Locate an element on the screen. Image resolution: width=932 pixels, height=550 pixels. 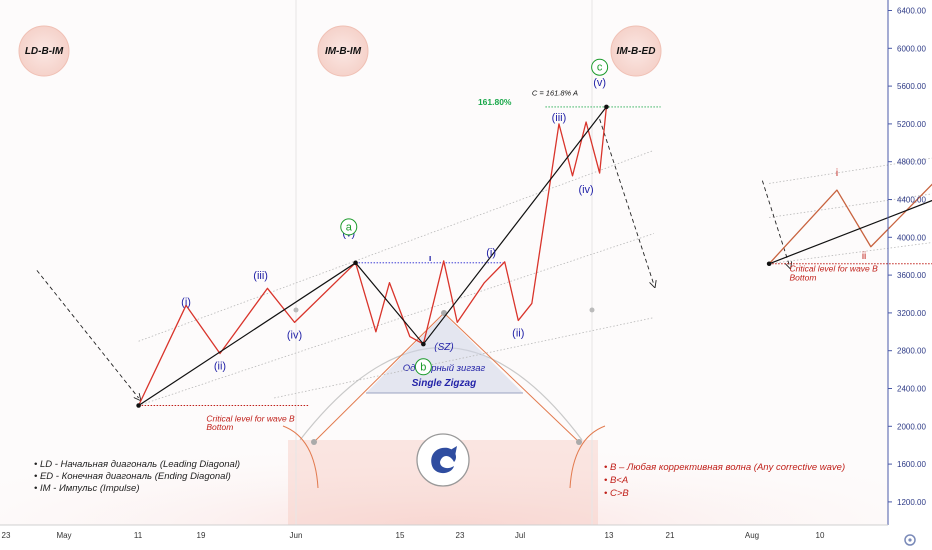
legend-left-item: • IM - Импульс (Impulse) is located at coordinates (86, 488).